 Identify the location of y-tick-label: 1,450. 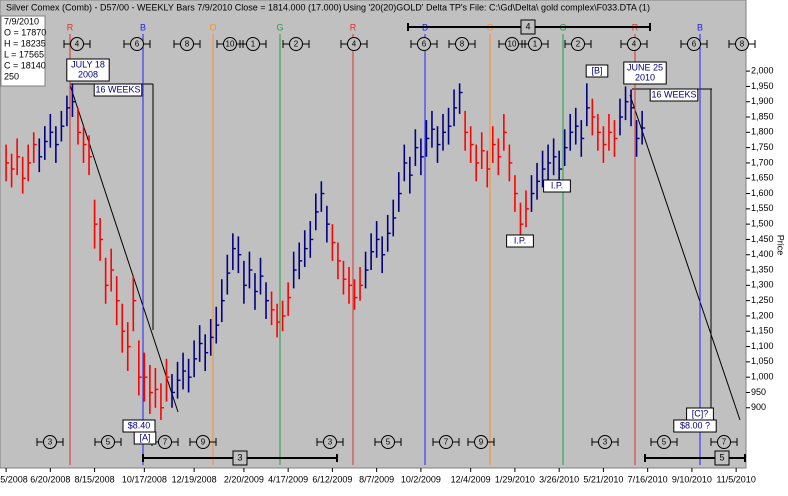
(762, 239).